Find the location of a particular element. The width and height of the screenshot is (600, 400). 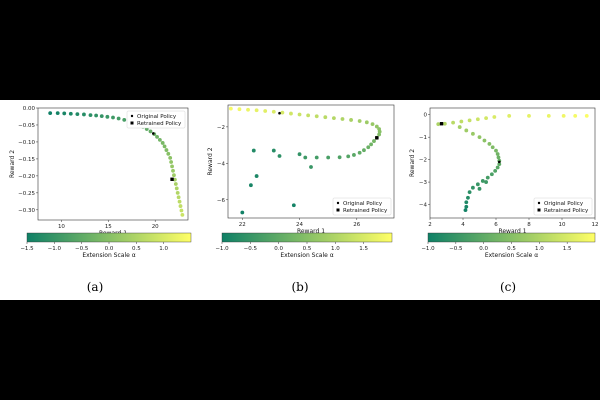

x-tick-label: 4 is located at coordinates (463, 225).